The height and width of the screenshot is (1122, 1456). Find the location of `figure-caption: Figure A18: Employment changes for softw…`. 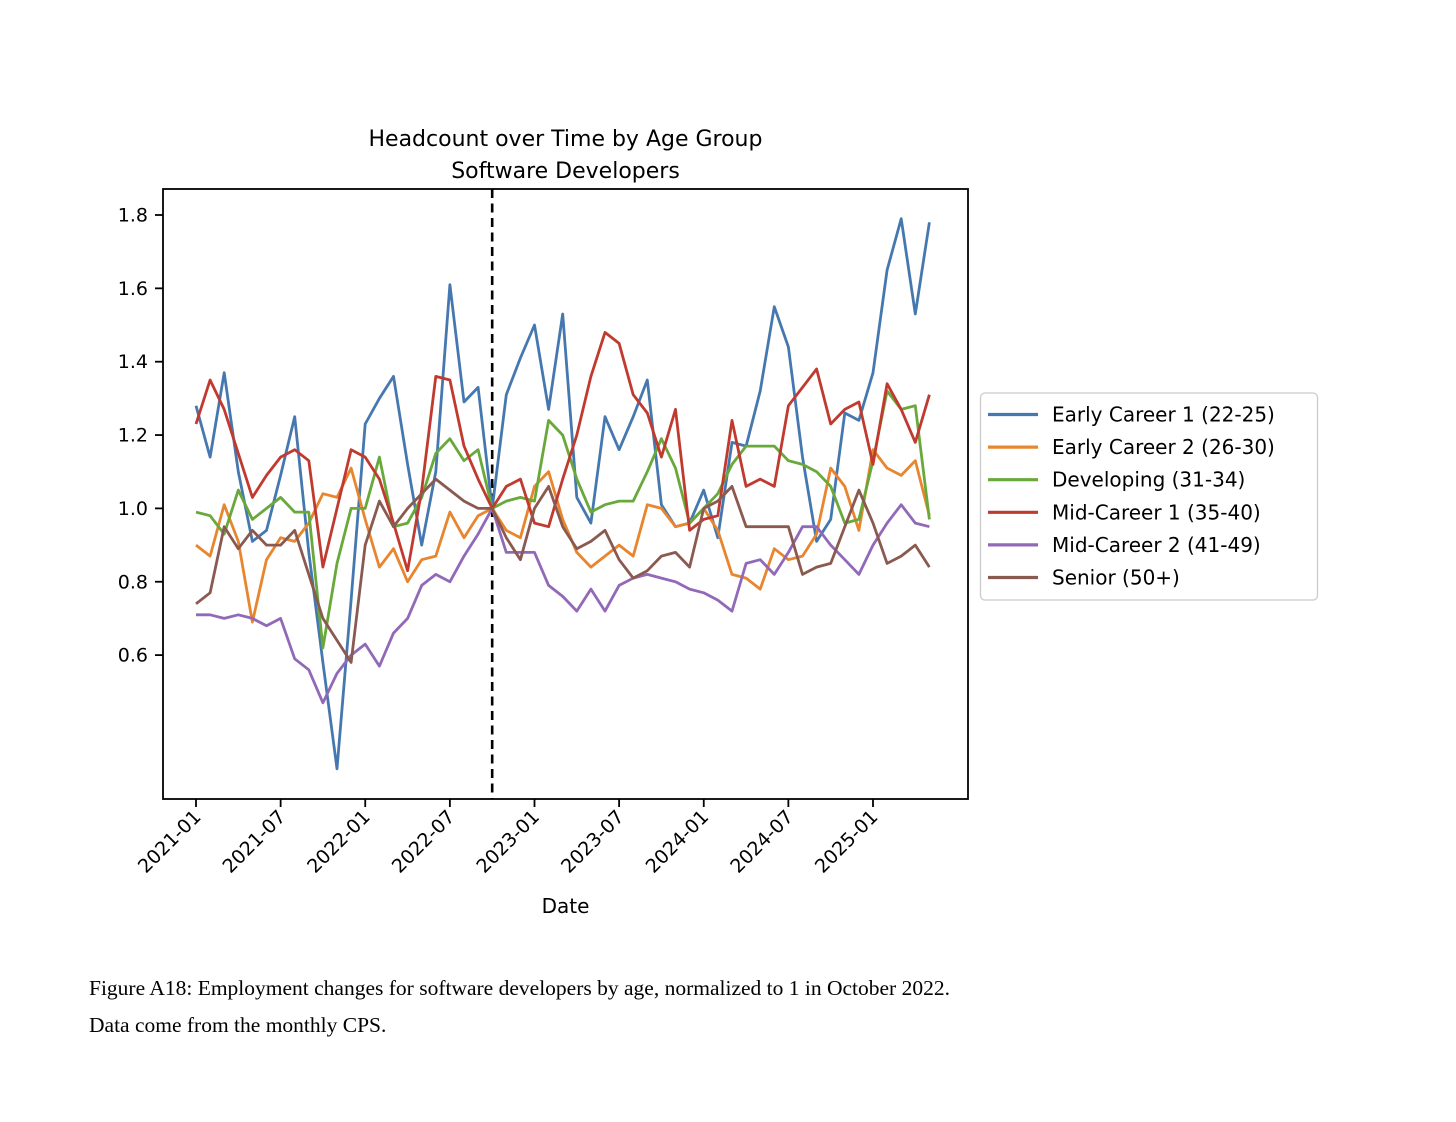

figure-caption: Figure A18: Employment changes for softw… is located at coordinates (739, 1006).